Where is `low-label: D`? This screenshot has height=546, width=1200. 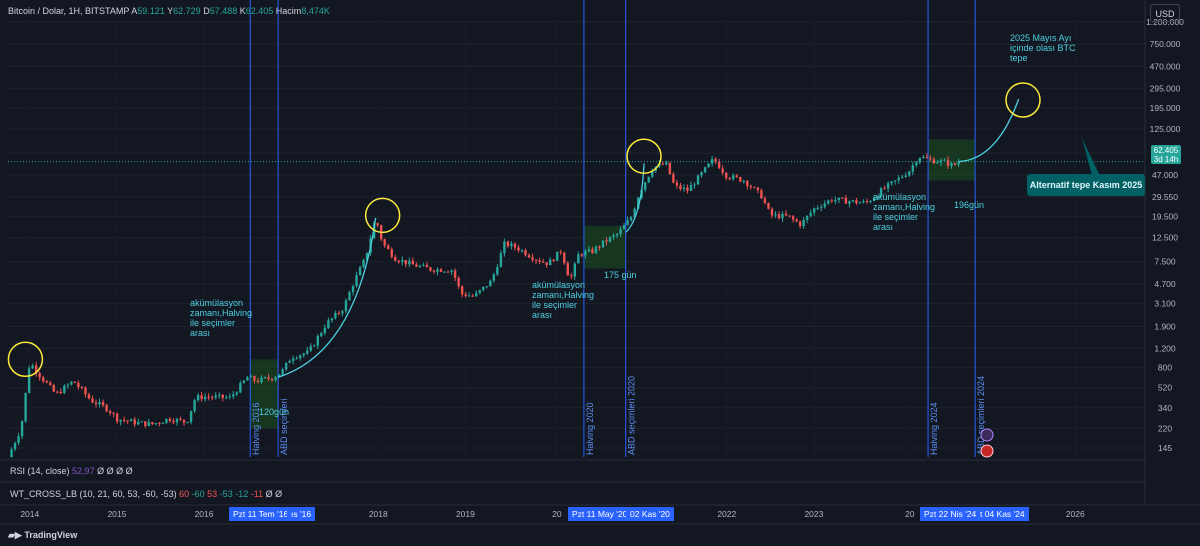 low-label: D is located at coordinates (206, 11).